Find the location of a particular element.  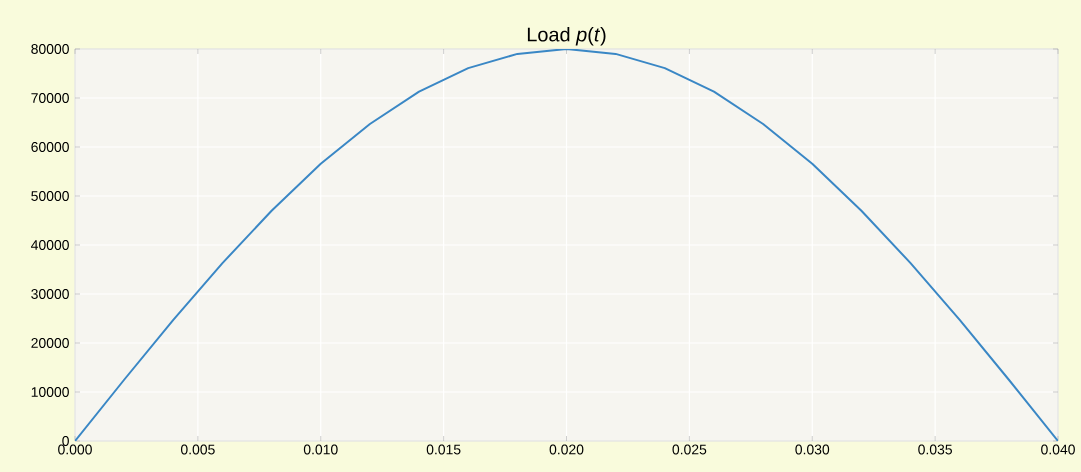

y-tick-label: 10000 is located at coordinates (50, 392).